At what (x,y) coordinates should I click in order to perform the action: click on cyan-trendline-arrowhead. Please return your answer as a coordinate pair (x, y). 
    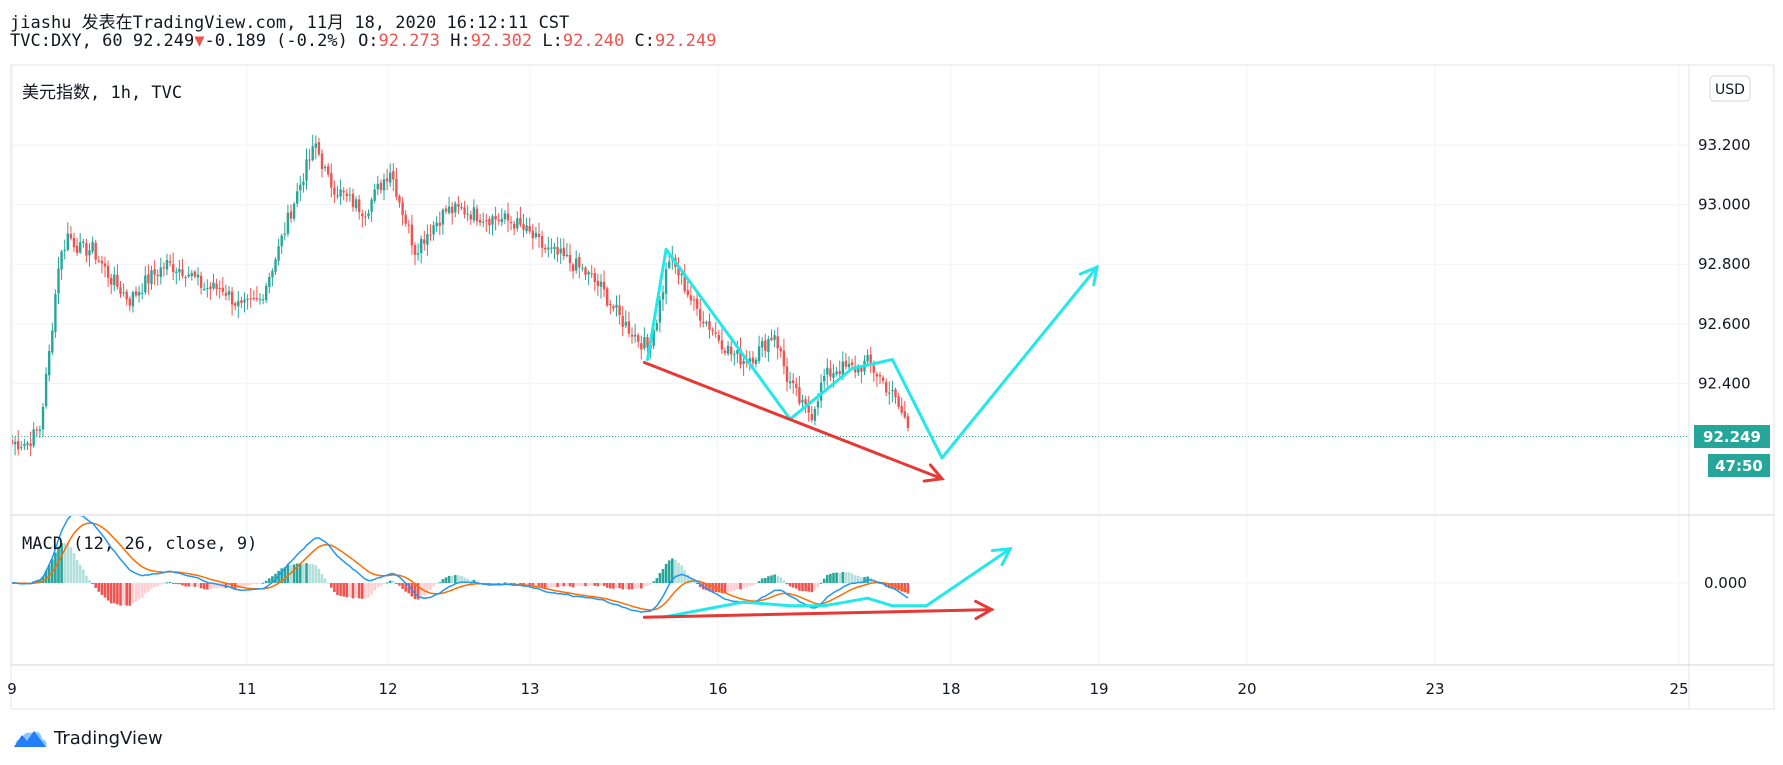
    Looking at the image, I should click on (1088, 275).